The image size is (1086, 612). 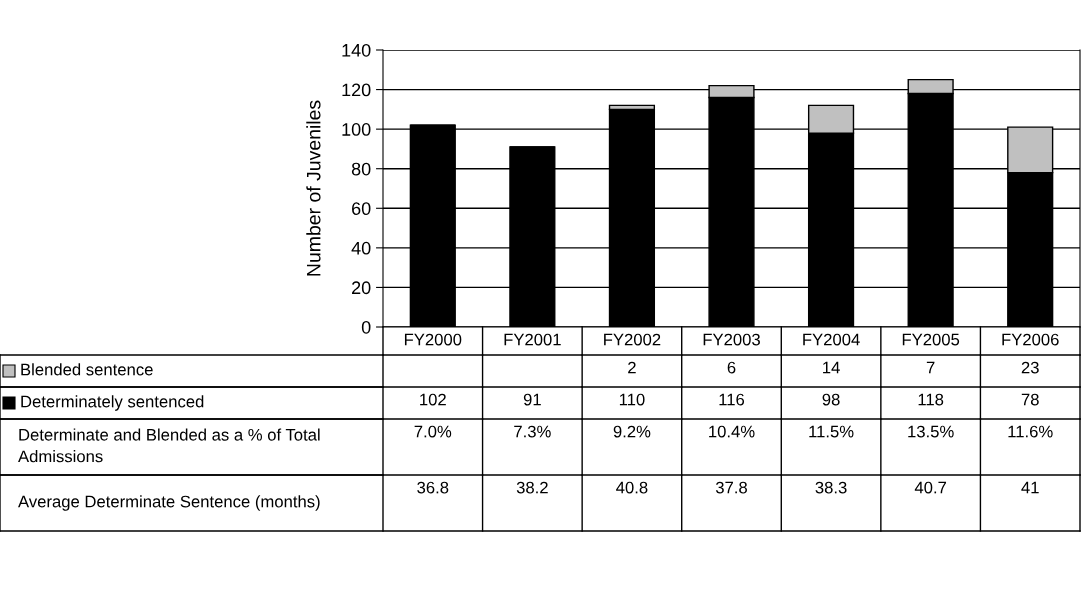 What do you see at coordinates (361, 209) in the screenshot?
I see `y-tick-label: 60` at bounding box center [361, 209].